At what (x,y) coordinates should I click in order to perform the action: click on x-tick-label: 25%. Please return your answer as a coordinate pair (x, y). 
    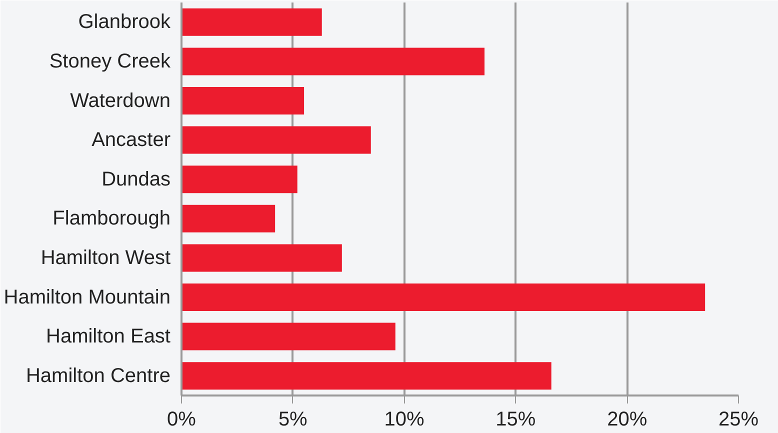
    Looking at the image, I should click on (738, 419).